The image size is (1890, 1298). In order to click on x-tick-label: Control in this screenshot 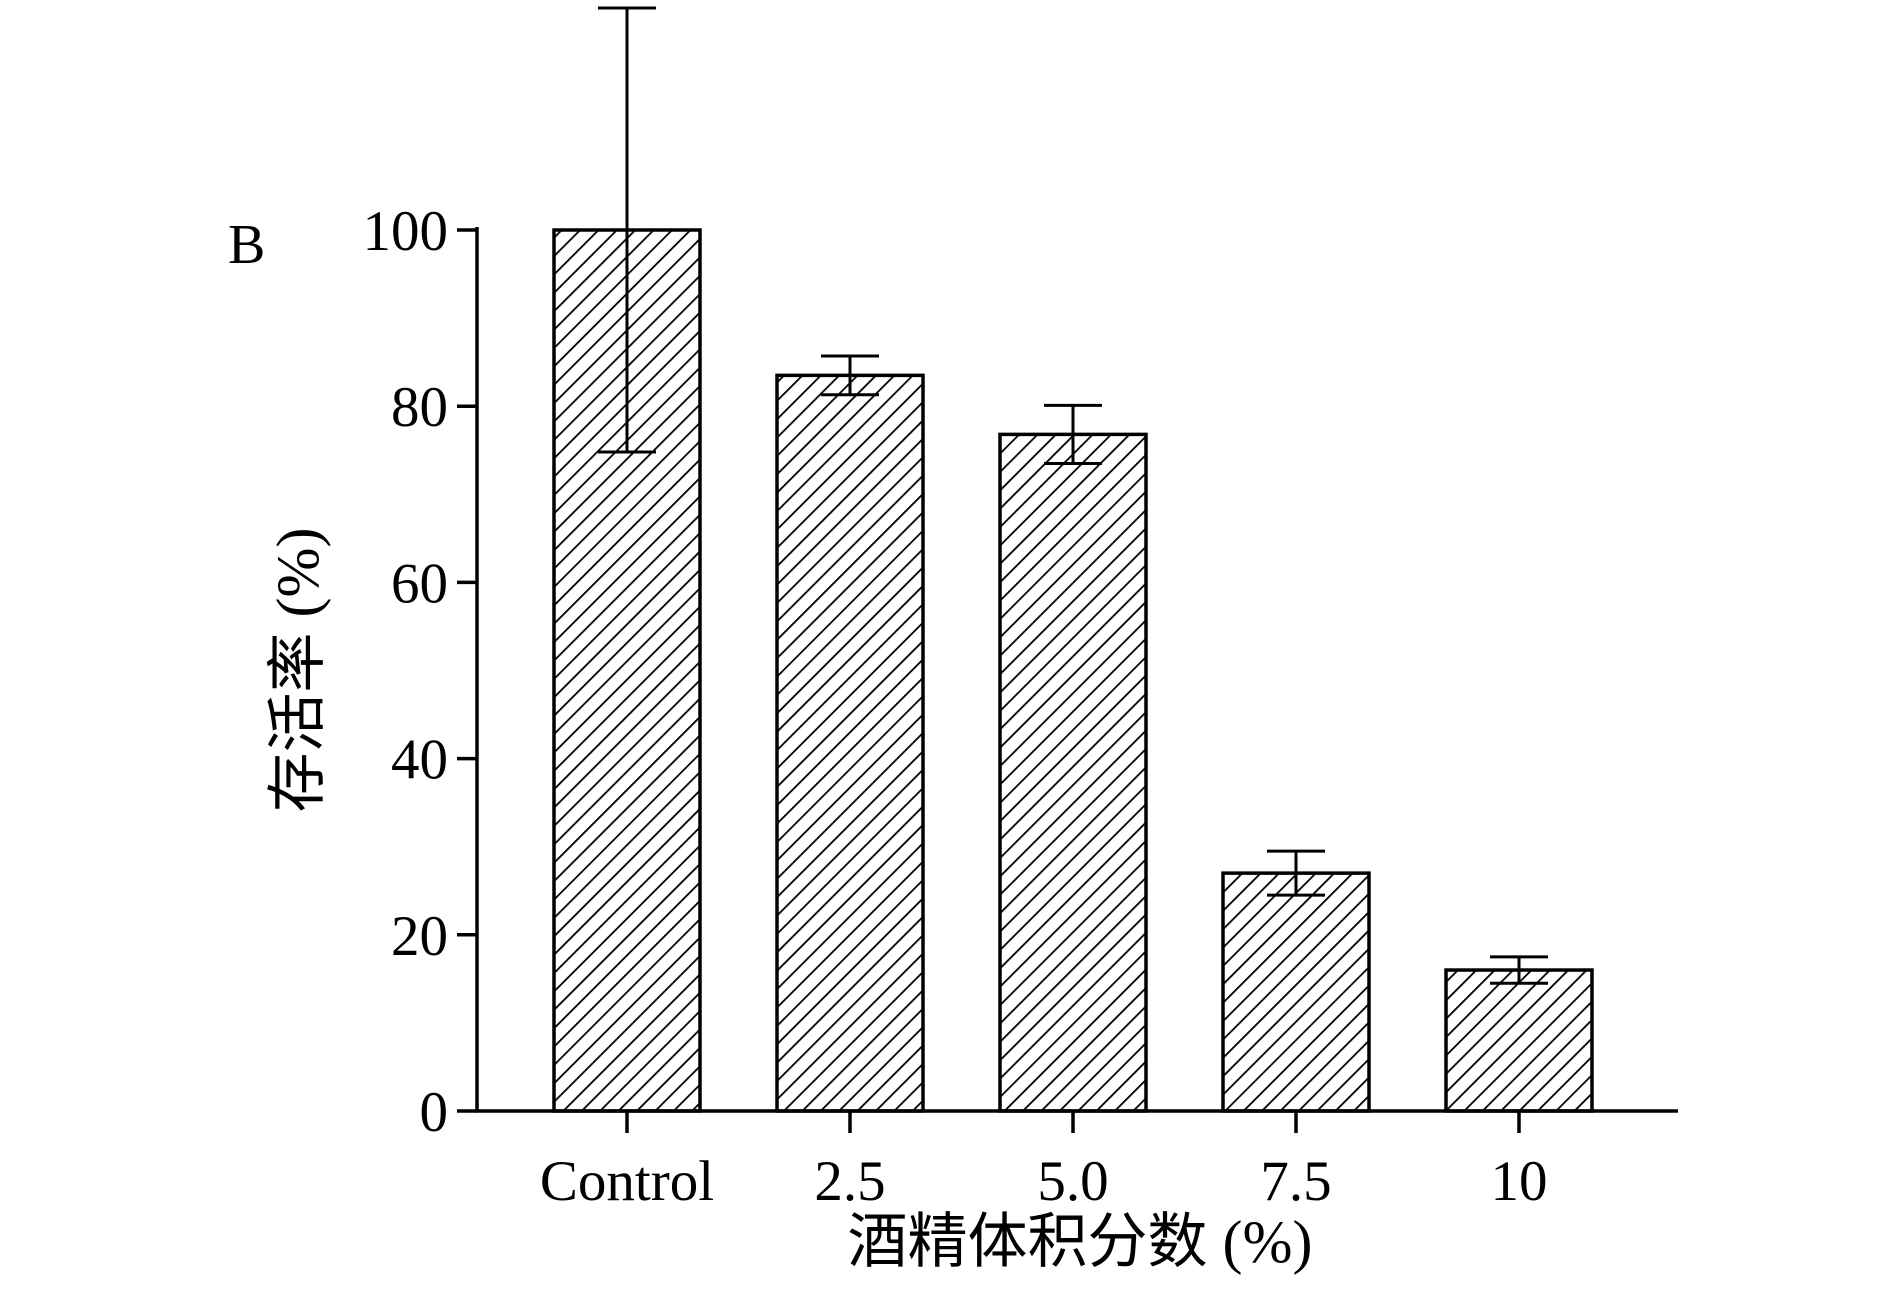, I will do `click(627, 1181)`.